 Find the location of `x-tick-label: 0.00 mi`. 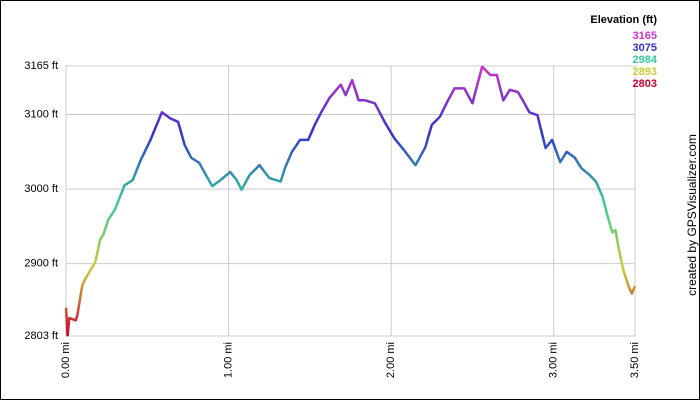

x-tick-label: 0.00 mi is located at coordinates (66, 360).